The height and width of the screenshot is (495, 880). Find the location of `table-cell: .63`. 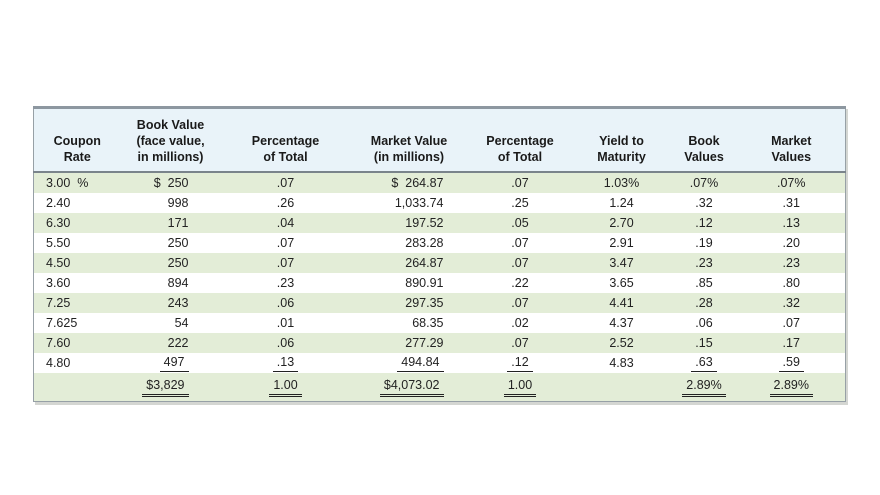

table-cell: .63 is located at coordinates (704, 363).